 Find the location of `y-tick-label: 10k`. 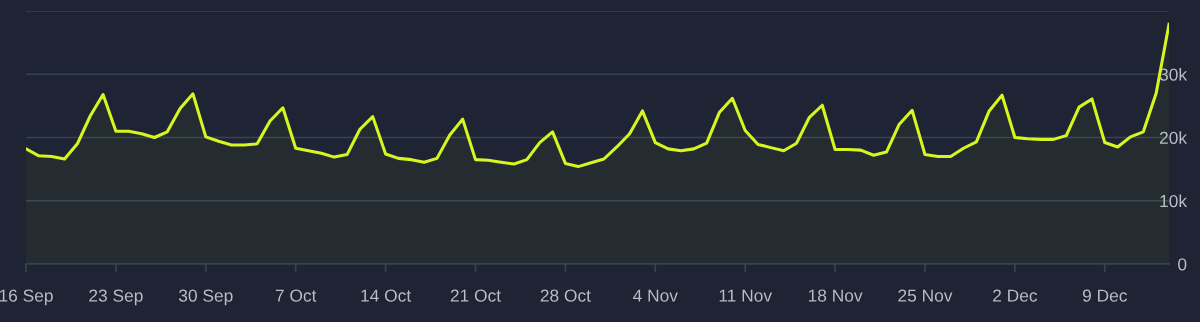

y-tick-label: 10k is located at coordinates (1174, 201).